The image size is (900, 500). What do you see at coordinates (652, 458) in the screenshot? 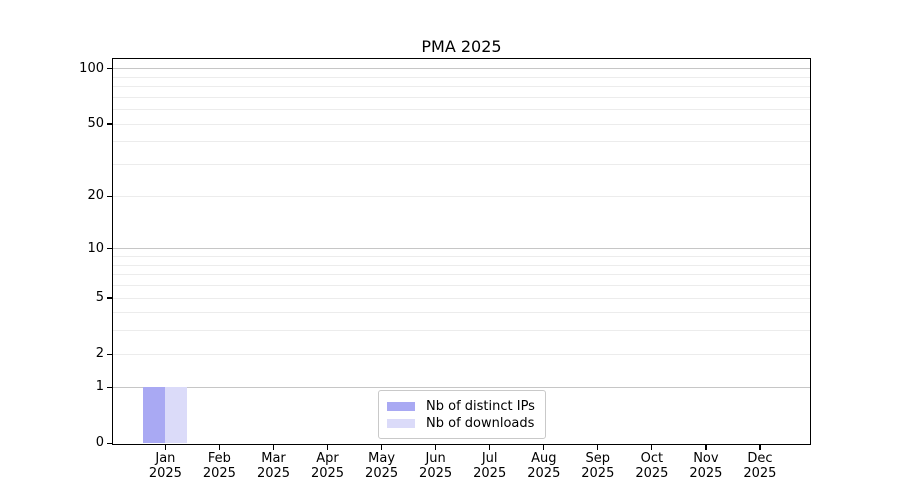
I see `x-tick-label-line: Oct` at bounding box center [652, 458].